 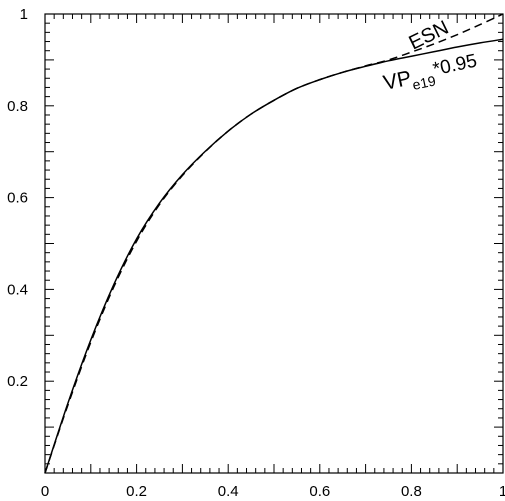 I want to click on y-tick-label: 0.2, so click(x=17, y=381).